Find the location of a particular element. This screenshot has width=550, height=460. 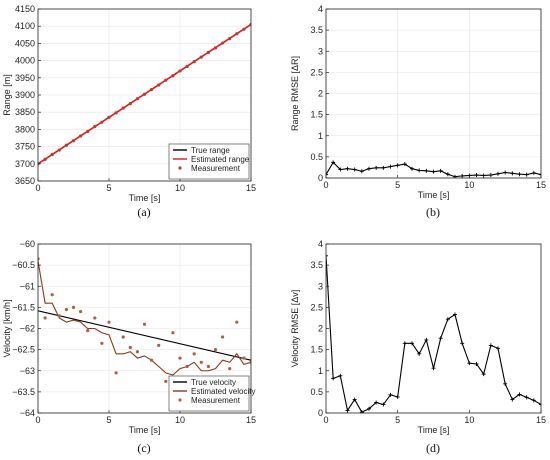

x-axis-label: Time [s] is located at coordinates (145, 198).